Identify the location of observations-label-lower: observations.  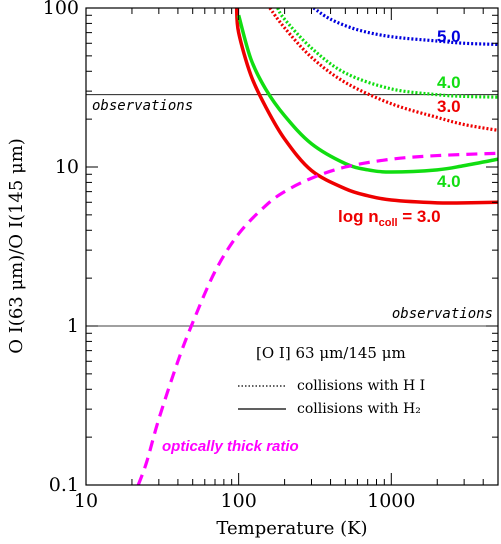
(442, 314).